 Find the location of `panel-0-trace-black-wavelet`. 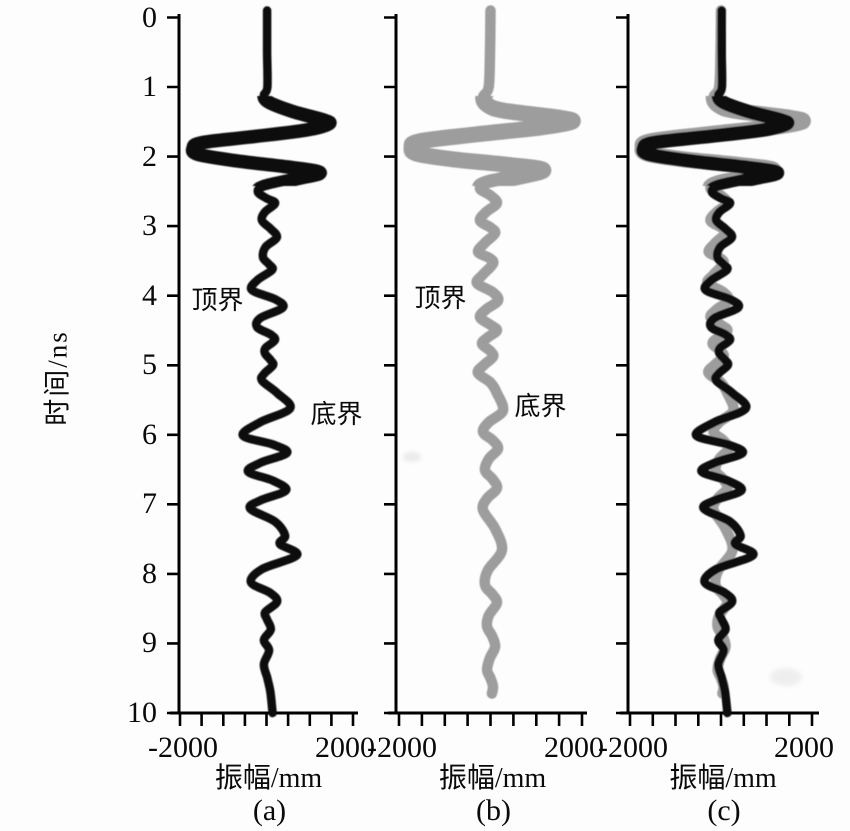

panel-0-trace-black-wavelet is located at coordinates (261, 141).